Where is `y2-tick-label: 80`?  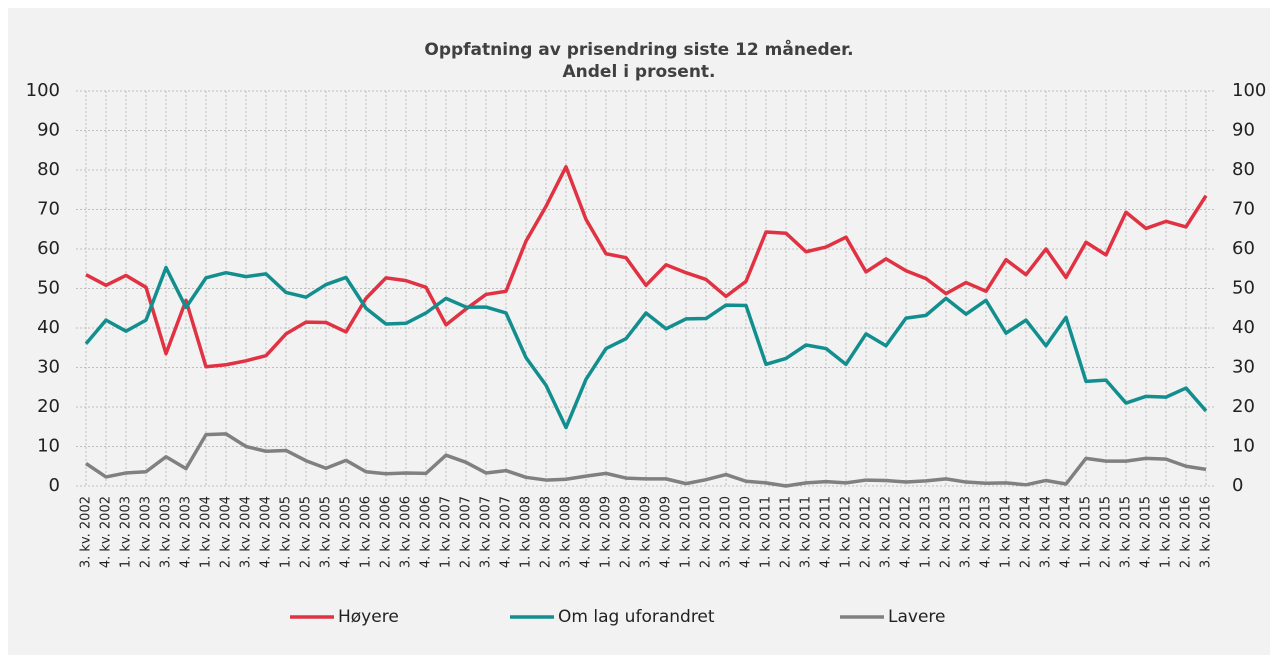
y2-tick-label: 80 is located at coordinates (1243, 169).